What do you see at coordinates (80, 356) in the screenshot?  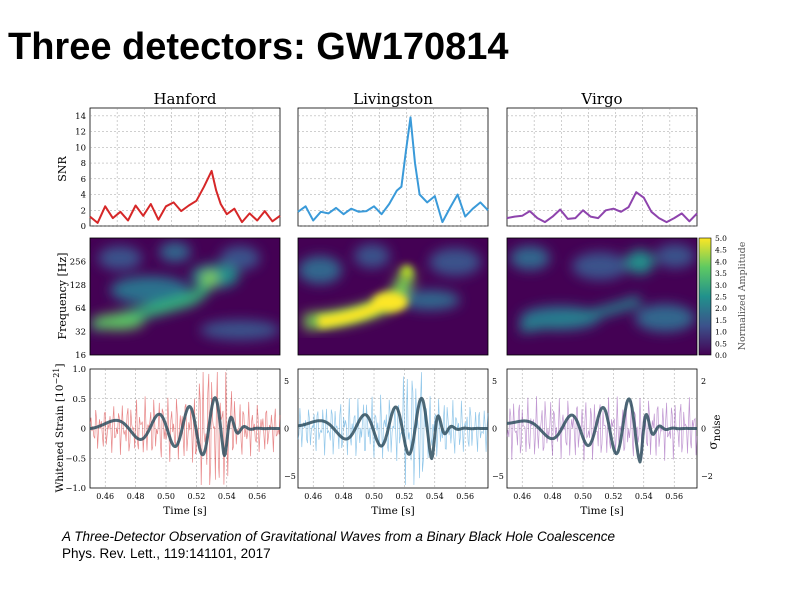 I see `frequency-tick-label: 16` at bounding box center [80, 356].